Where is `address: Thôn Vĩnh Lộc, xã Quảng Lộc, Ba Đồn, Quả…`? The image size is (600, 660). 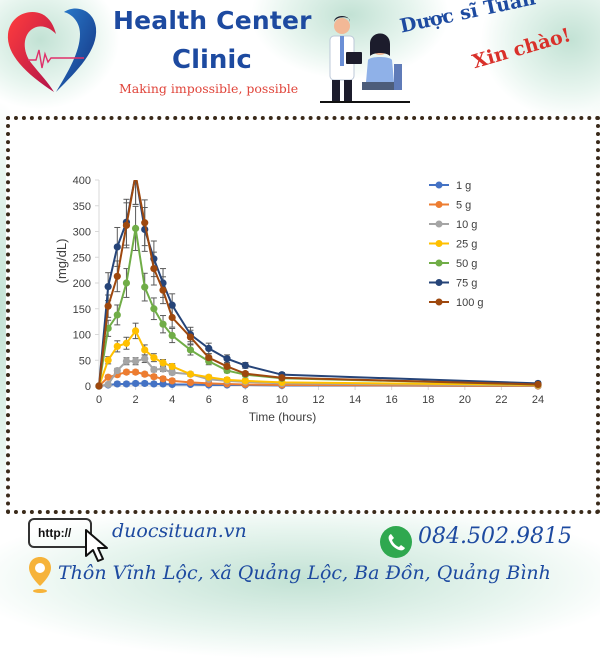
address: Thôn Vĩnh Lộc, xã Quảng Lộc, Ba Đồn, Quả… is located at coordinates (304, 573).